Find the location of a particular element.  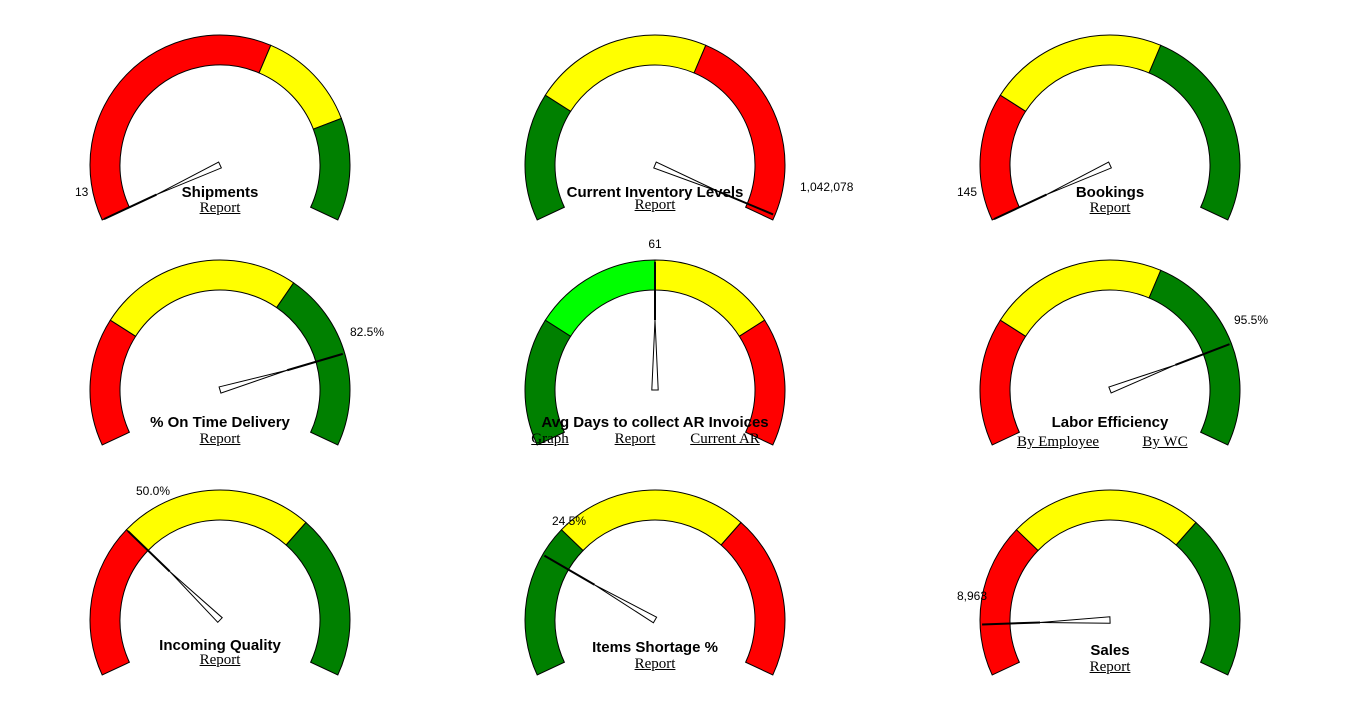

gauge-8-value-label: 8,963 is located at coordinates (972, 596).